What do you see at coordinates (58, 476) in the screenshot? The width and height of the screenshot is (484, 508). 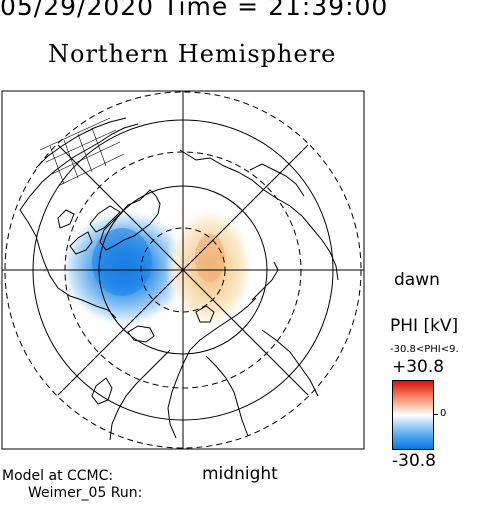 I see `model-label: Model at CCMC:` at bounding box center [58, 476].